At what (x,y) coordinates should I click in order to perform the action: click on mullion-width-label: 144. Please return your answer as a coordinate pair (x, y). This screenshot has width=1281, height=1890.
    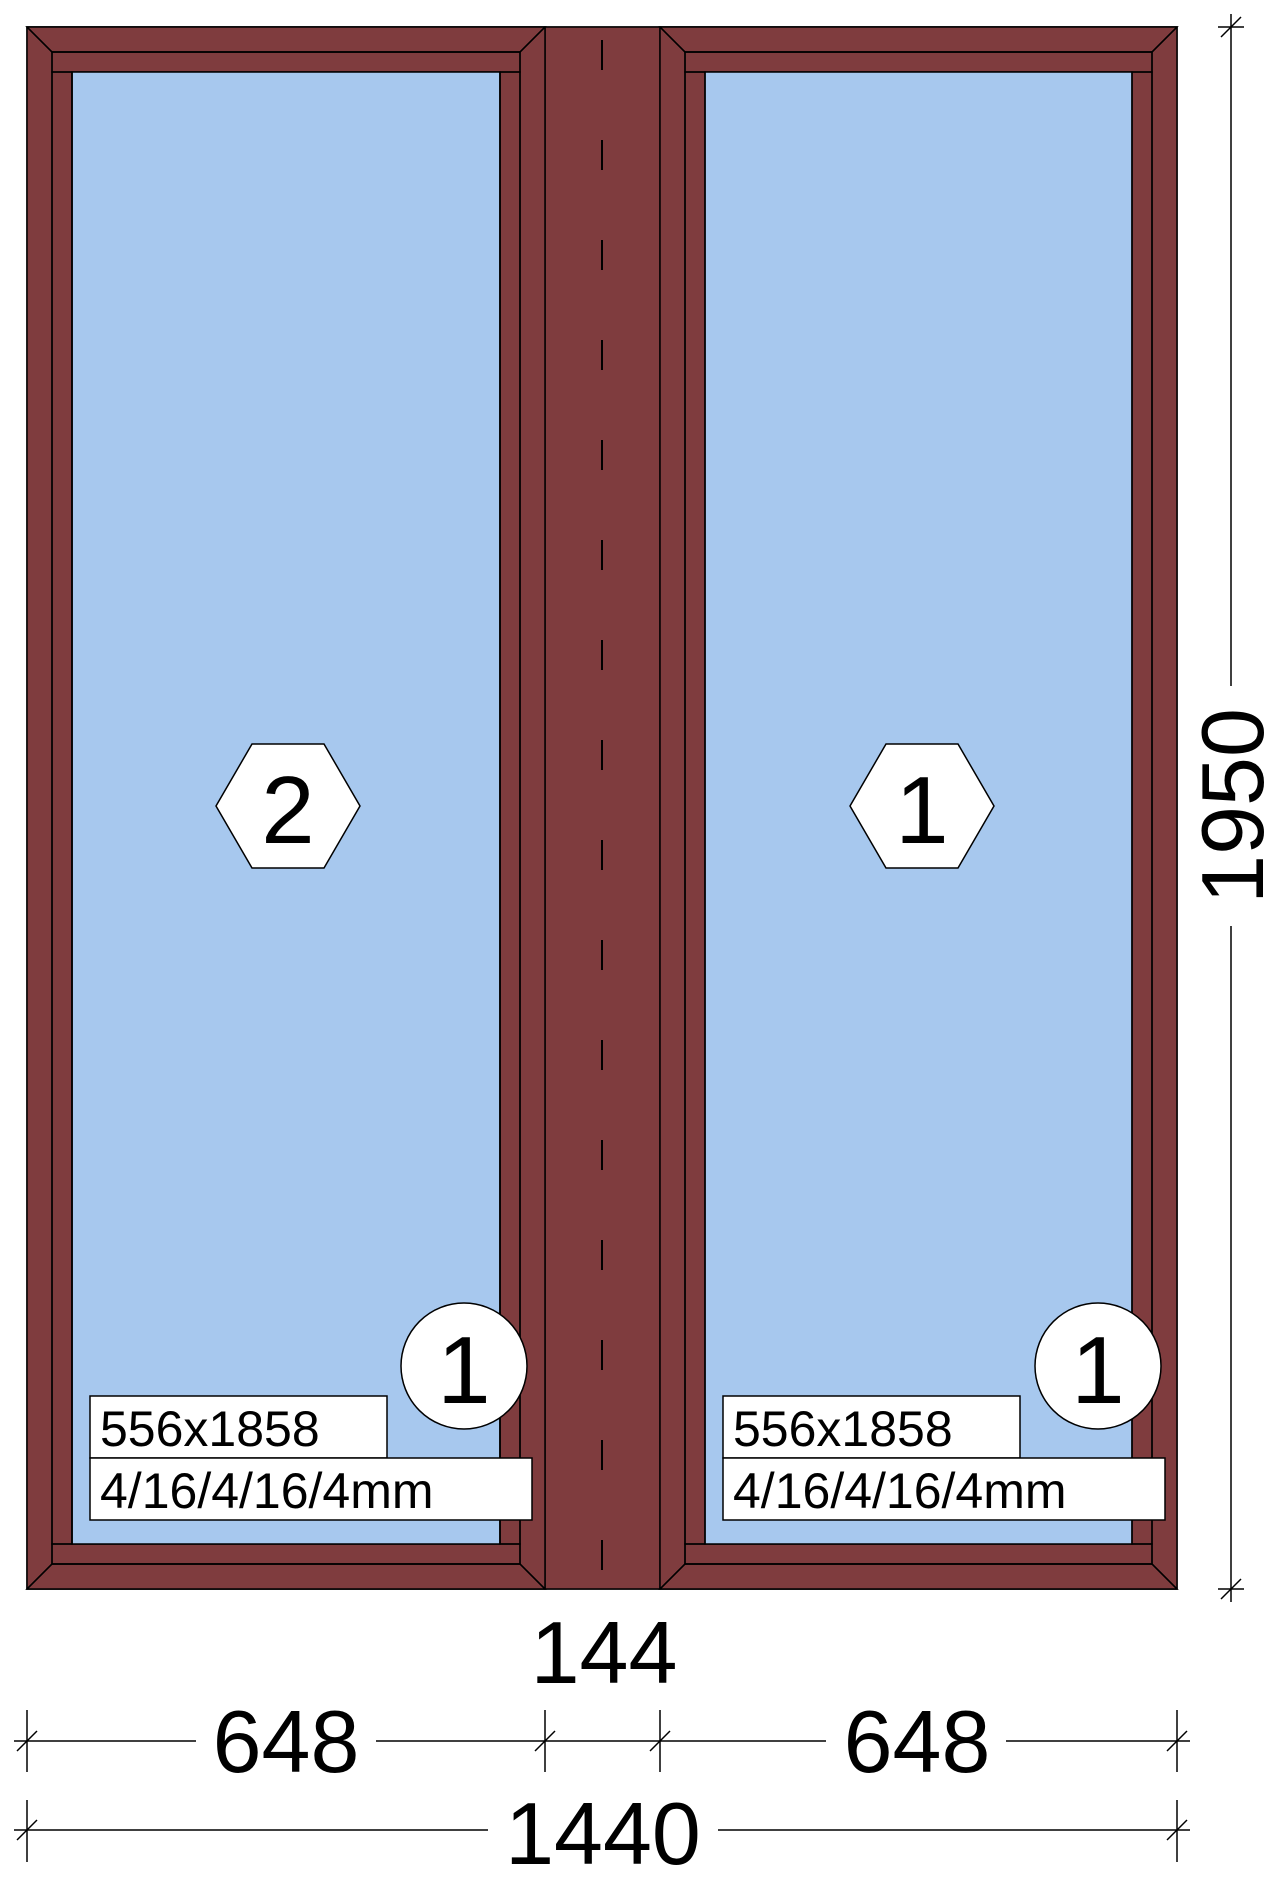
    Looking at the image, I should click on (604, 1652).